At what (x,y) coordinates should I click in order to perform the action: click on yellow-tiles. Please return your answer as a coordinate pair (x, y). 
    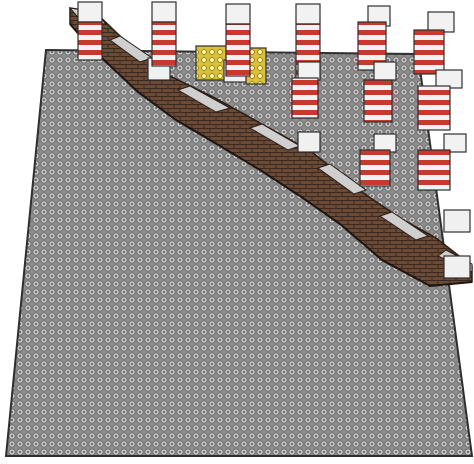
    Looking at the image, I should click on (231, 65).